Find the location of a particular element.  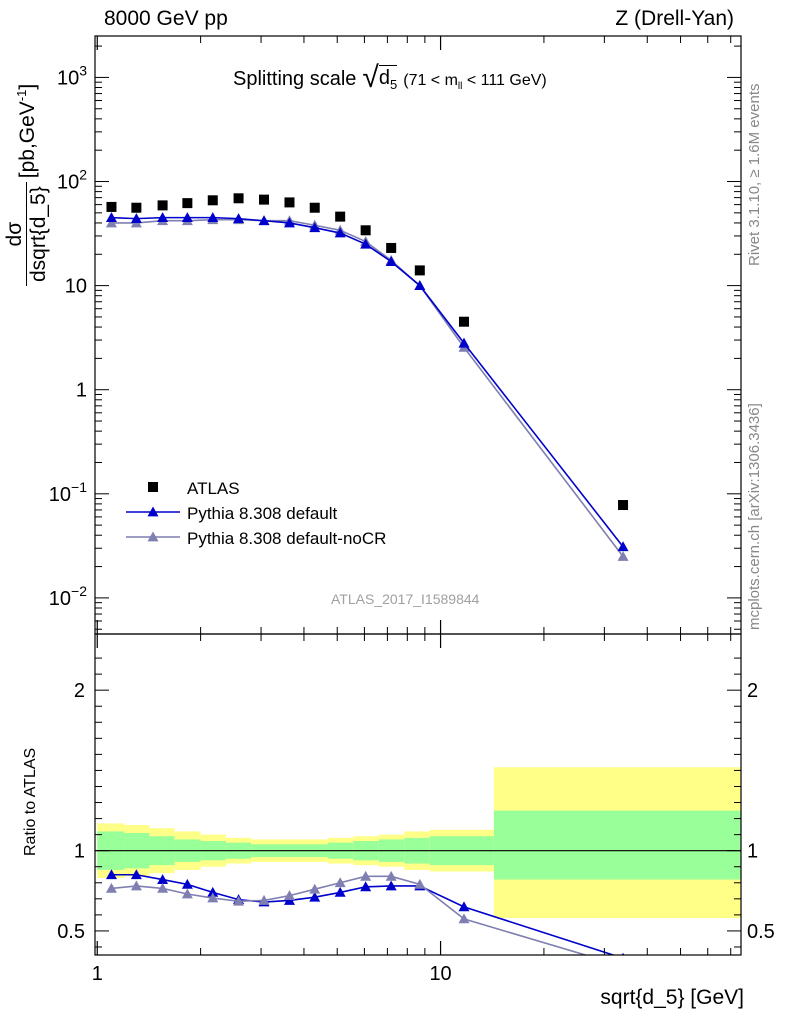

ratio-ytick-label-right: 0.5 is located at coordinates (761, 932).